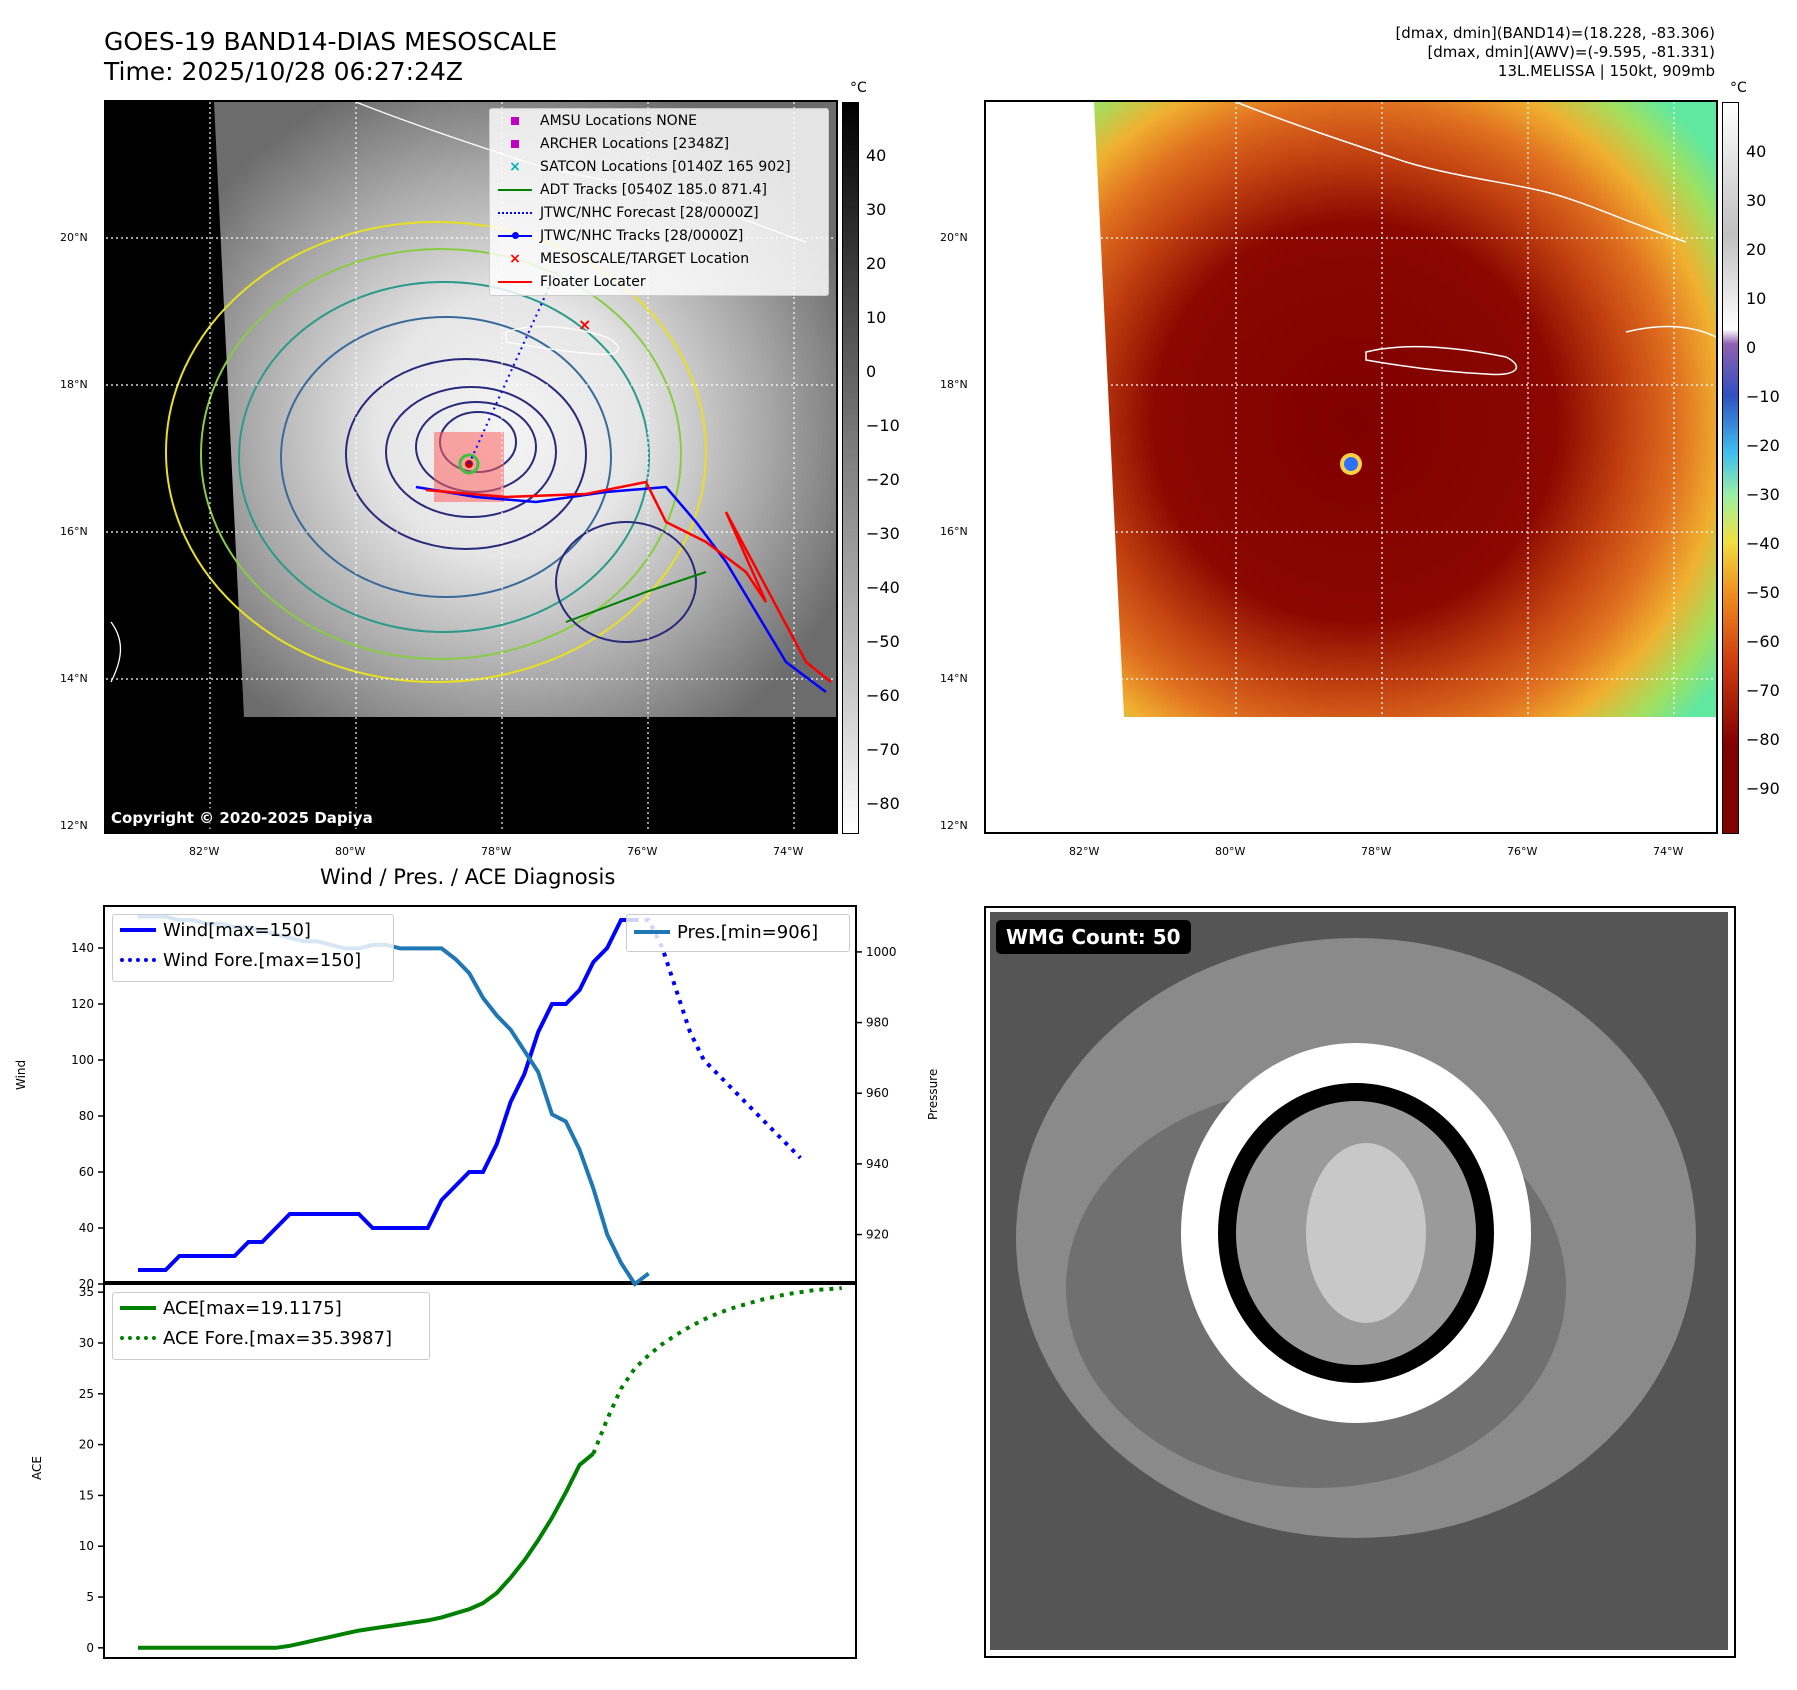  What do you see at coordinates (876, 263) in the screenshot?
I see `colorbar-tick: 20` at bounding box center [876, 263].